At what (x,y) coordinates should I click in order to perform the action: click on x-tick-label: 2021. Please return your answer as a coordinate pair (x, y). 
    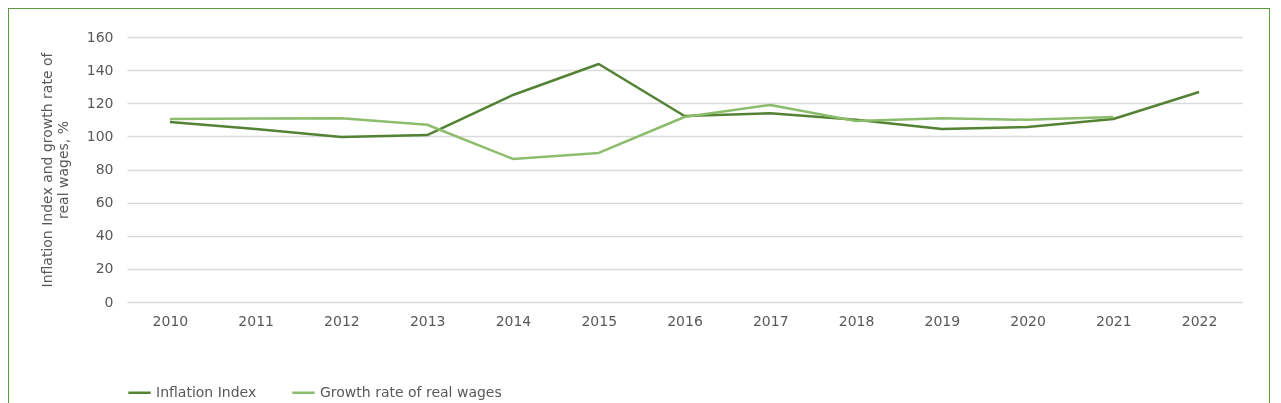
    Looking at the image, I should click on (1114, 320).